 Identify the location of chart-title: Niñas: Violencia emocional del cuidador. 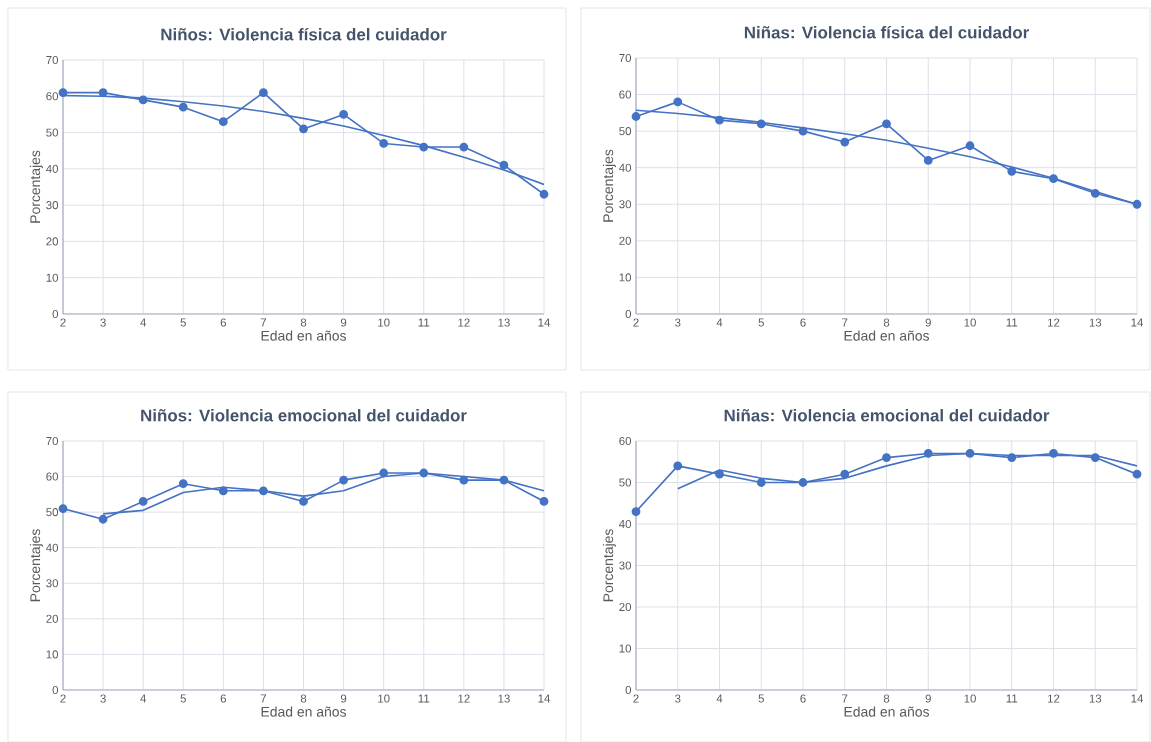
(887, 415).